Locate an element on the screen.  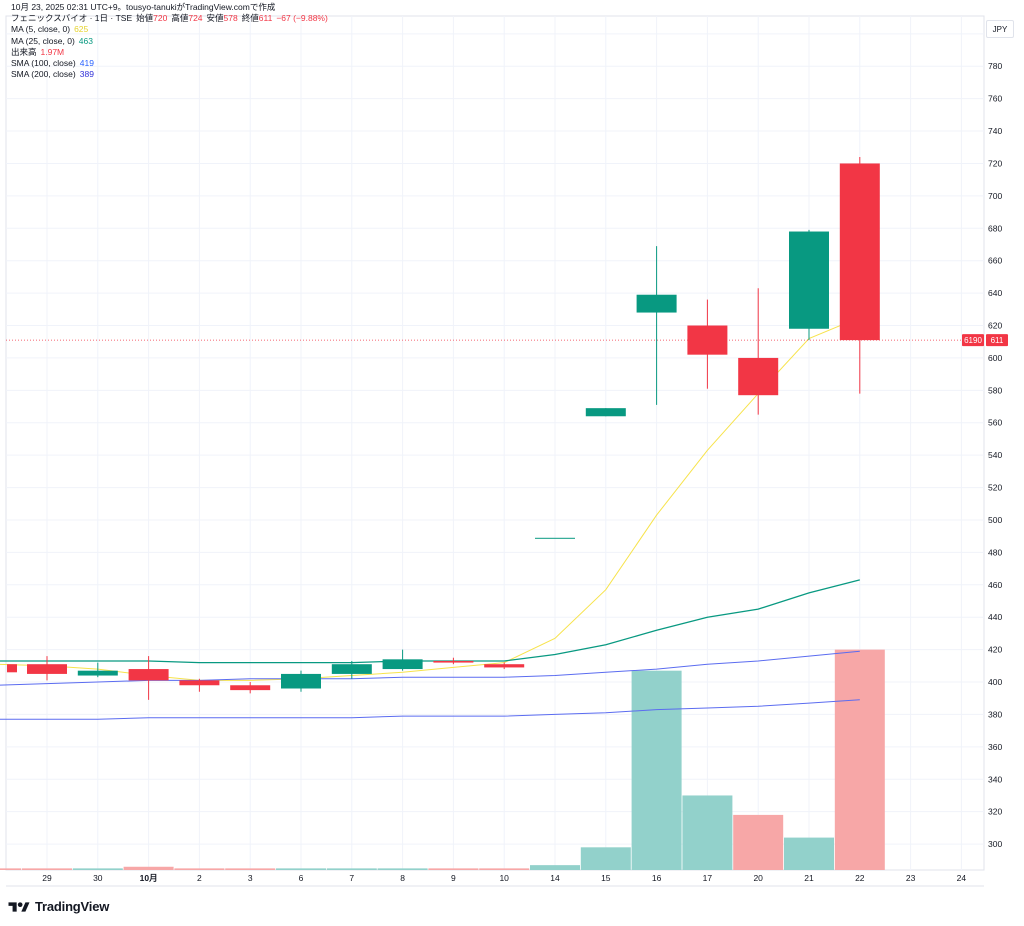
x-tick-label: 16 is located at coordinates (657, 878).